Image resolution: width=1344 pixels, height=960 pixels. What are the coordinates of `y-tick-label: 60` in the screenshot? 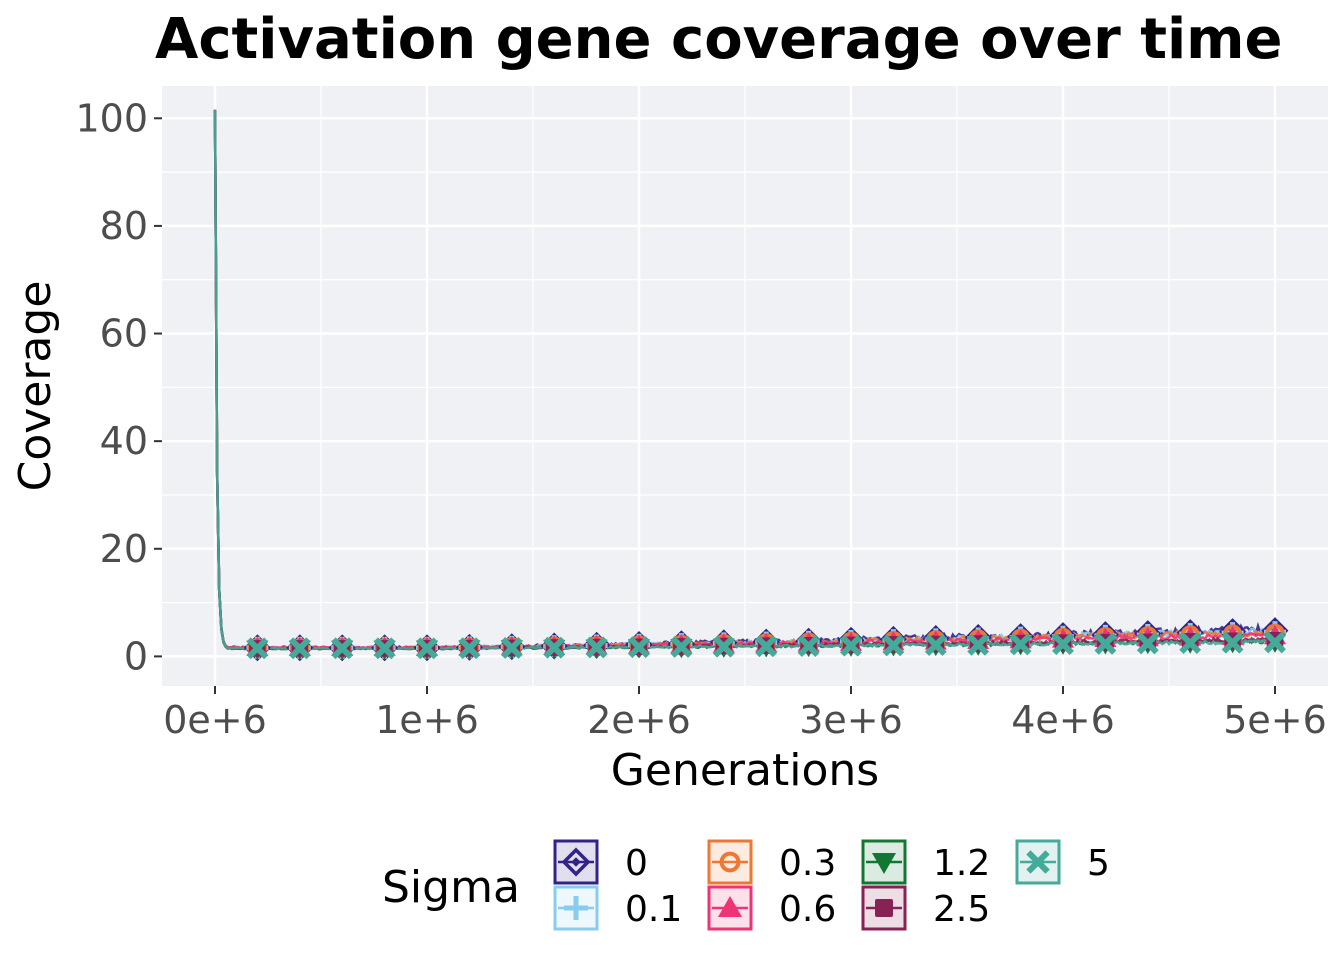 It's located at (124, 334).